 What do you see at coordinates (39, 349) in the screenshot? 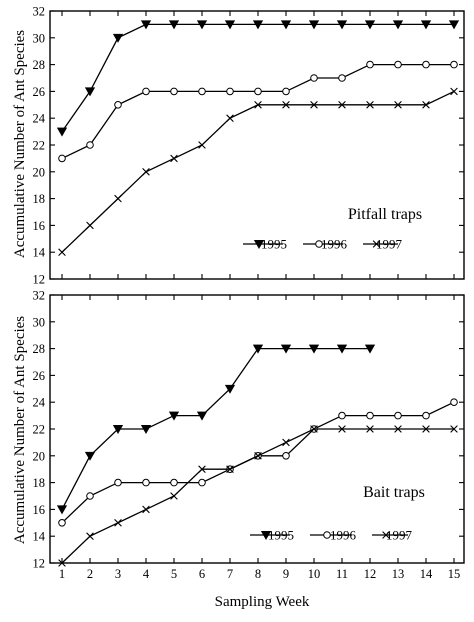
I see `y-tick-label: 28` at bounding box center [39, 349].